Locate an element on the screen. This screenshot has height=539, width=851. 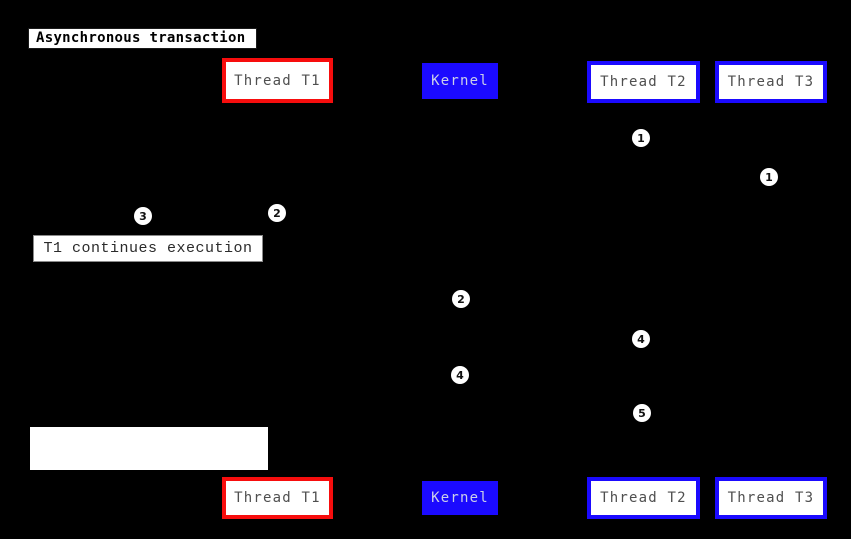
lifeline-thread-t3 is located at coordinates (771, 290).